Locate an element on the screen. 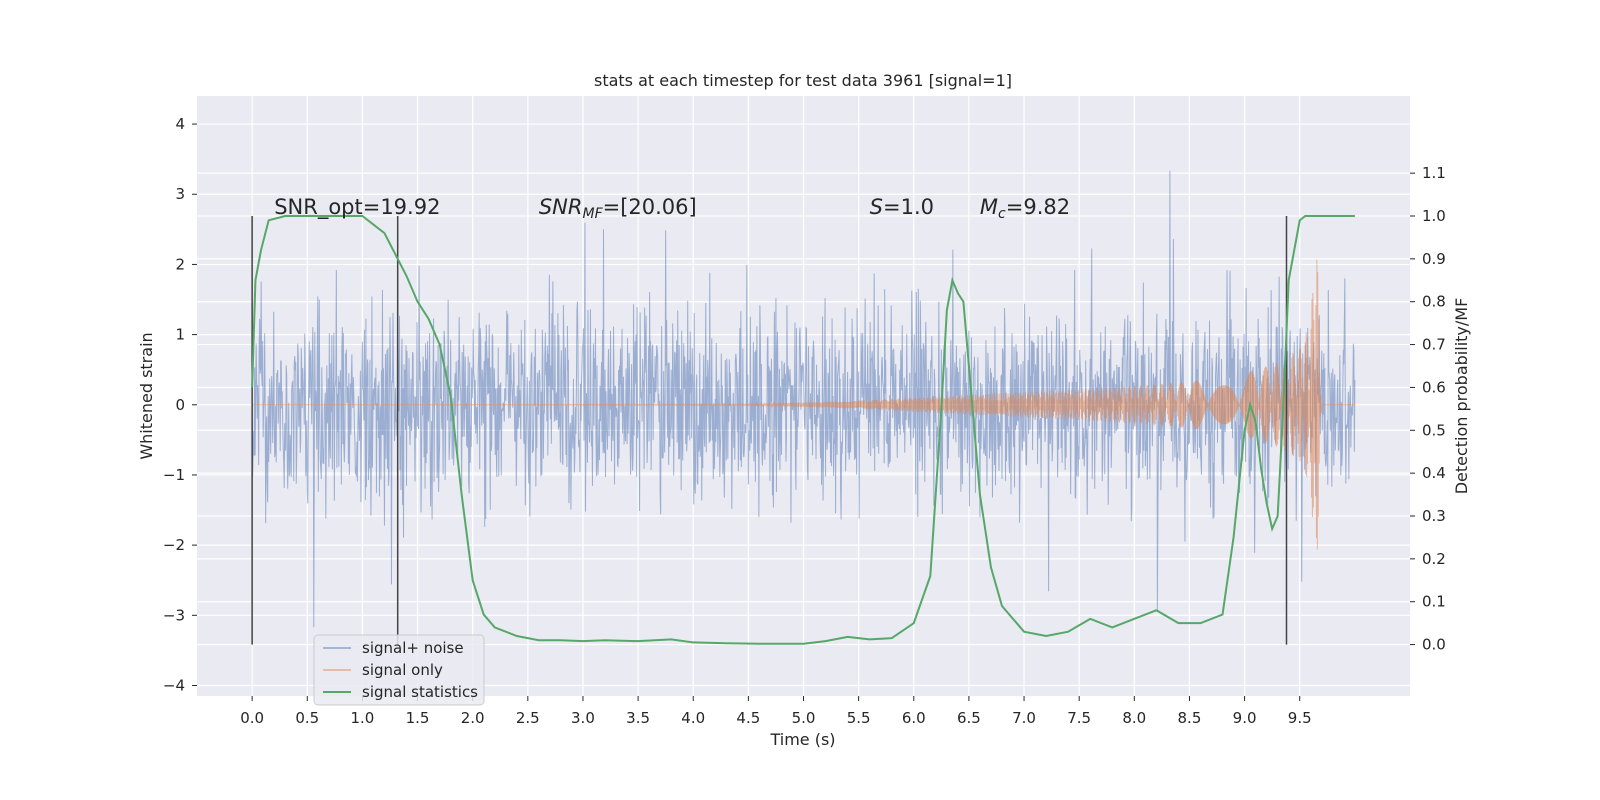 The image size is (1600, 800). x-tick-label-3: 1.5 is located at coordinates (418, 718).